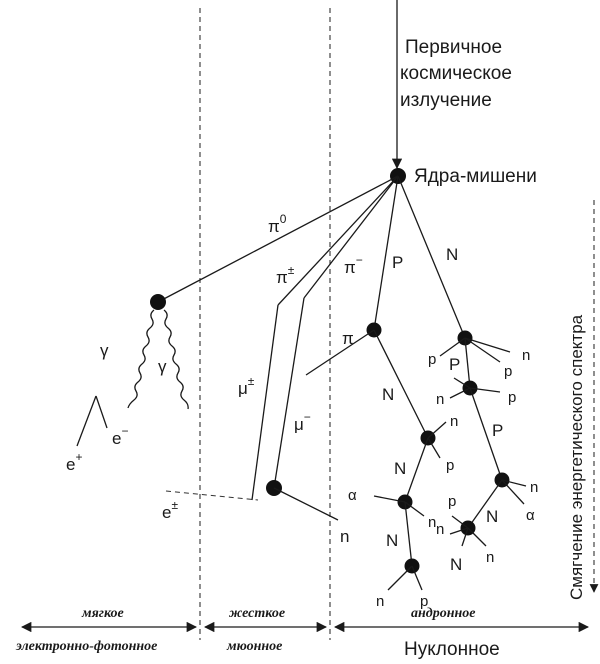  Describe the element at coordinates (388, 394) in the screenshot. I see `neutron-label-1: N` at that location.